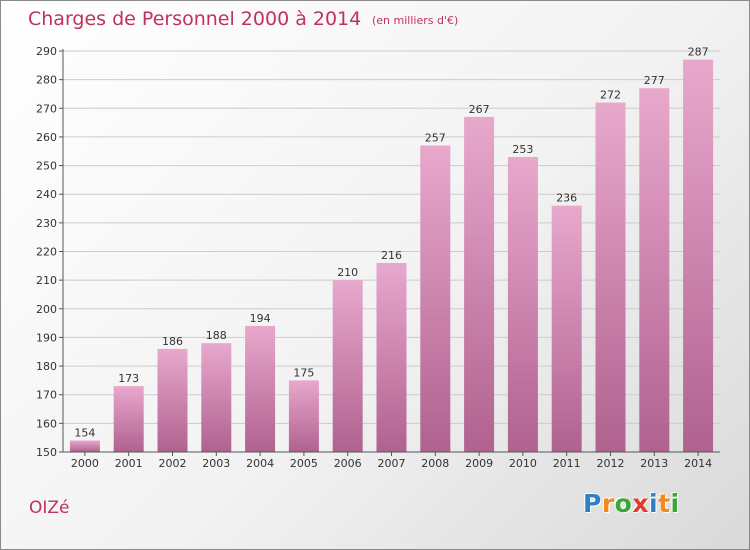 The width and height of the screenshot is (750, 550). Describe the element at coordinates (46, 252) in the screenshot. I see `y-tick-label: 220` at that location.